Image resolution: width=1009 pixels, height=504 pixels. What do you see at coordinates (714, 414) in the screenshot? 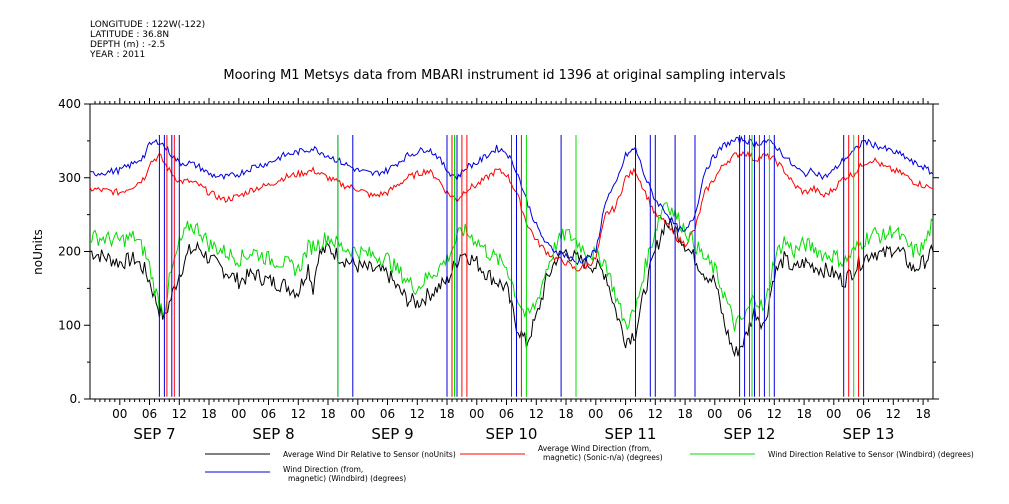
I see `hour-label-120: 00` at bounding box center [714, 414].